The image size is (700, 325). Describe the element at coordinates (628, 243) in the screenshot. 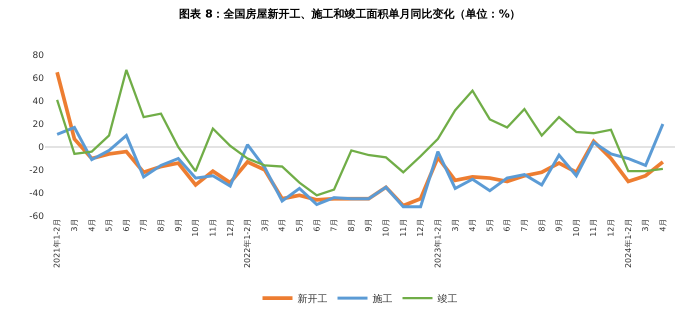

I see `x-tick-label: 2024年1-2月` at that location.